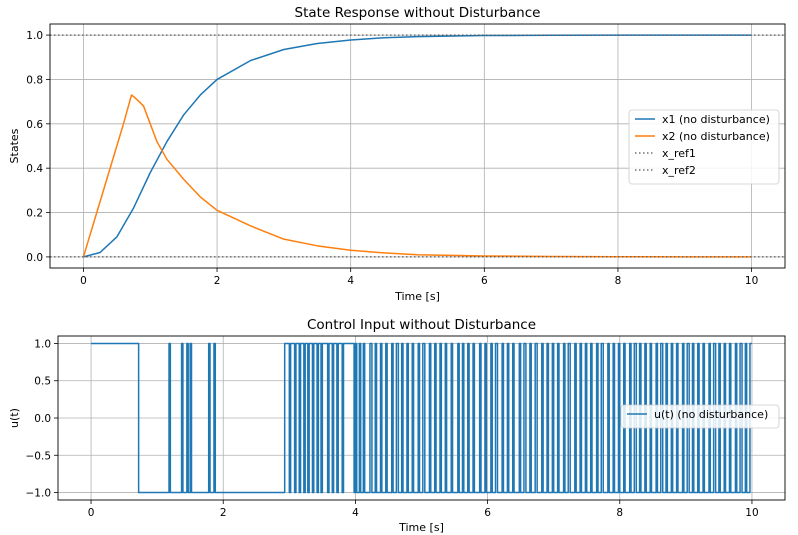  What do you see at coordinates (34, 80) in the screenshot?
I see `y-tick-label: 0.8` at bounding box center [34, 80].